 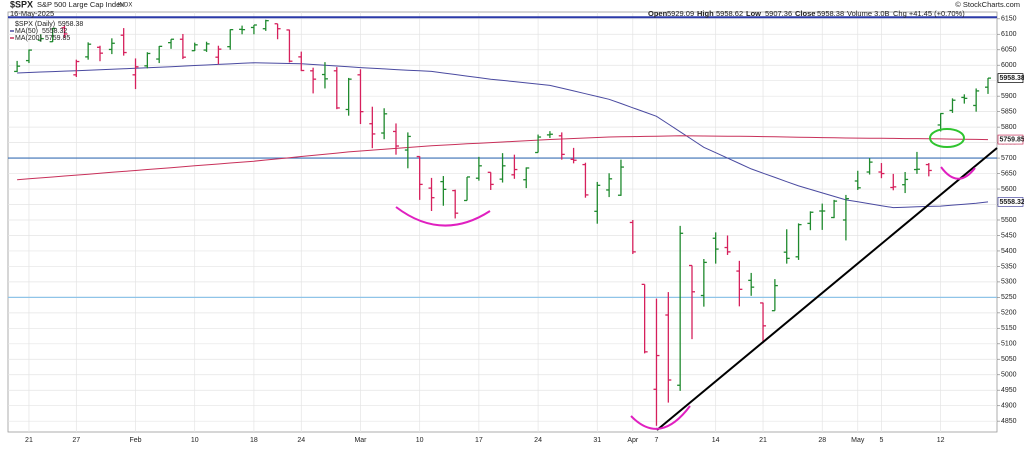 I want to click on summary-value: 5907.36, so click(x=778, y=13).